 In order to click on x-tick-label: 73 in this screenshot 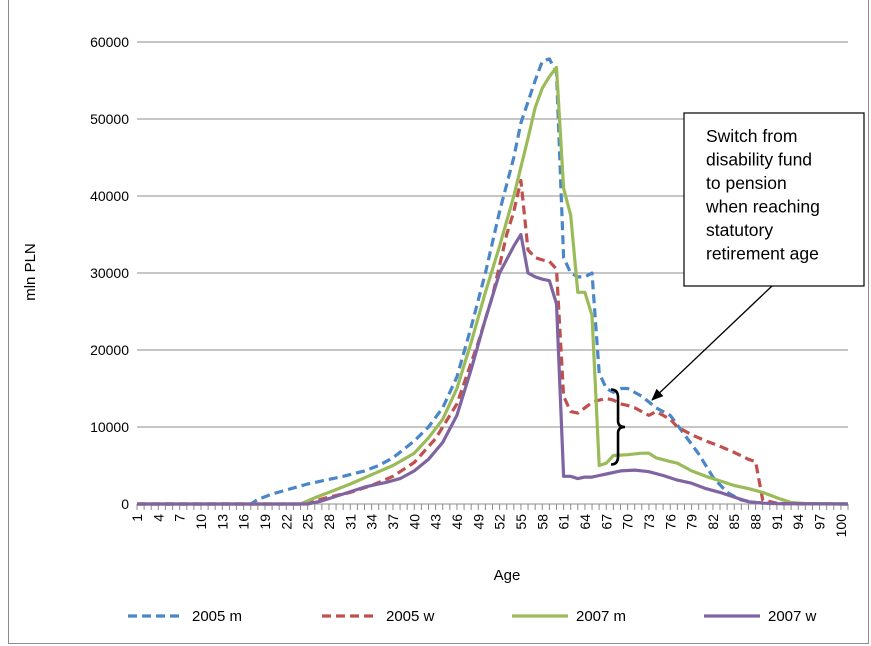, I will do `click(649, 522)`.